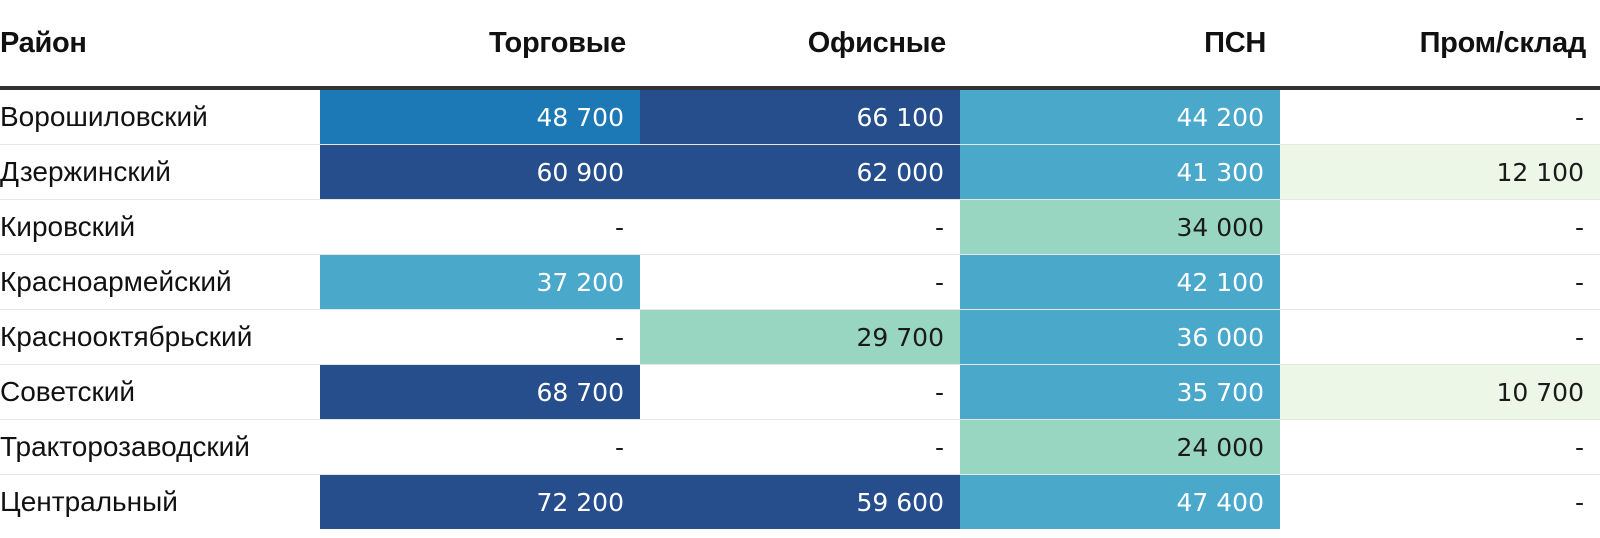 The height and width of the screenshot is (538, 1600). What do you see at coordinates (160, 172) in the screenshot?
I see `district-name: Дзержинский` at bounding box center [160, 172].